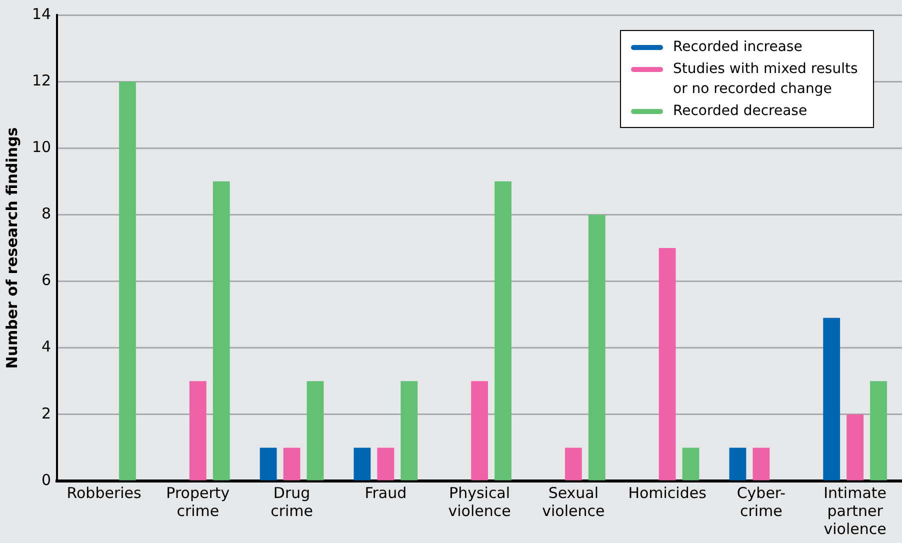  What do you see at coordinates (291, 502) in the screenshot?
I see `x-tick-label: Drug crime` at bounding box center [291, 502].